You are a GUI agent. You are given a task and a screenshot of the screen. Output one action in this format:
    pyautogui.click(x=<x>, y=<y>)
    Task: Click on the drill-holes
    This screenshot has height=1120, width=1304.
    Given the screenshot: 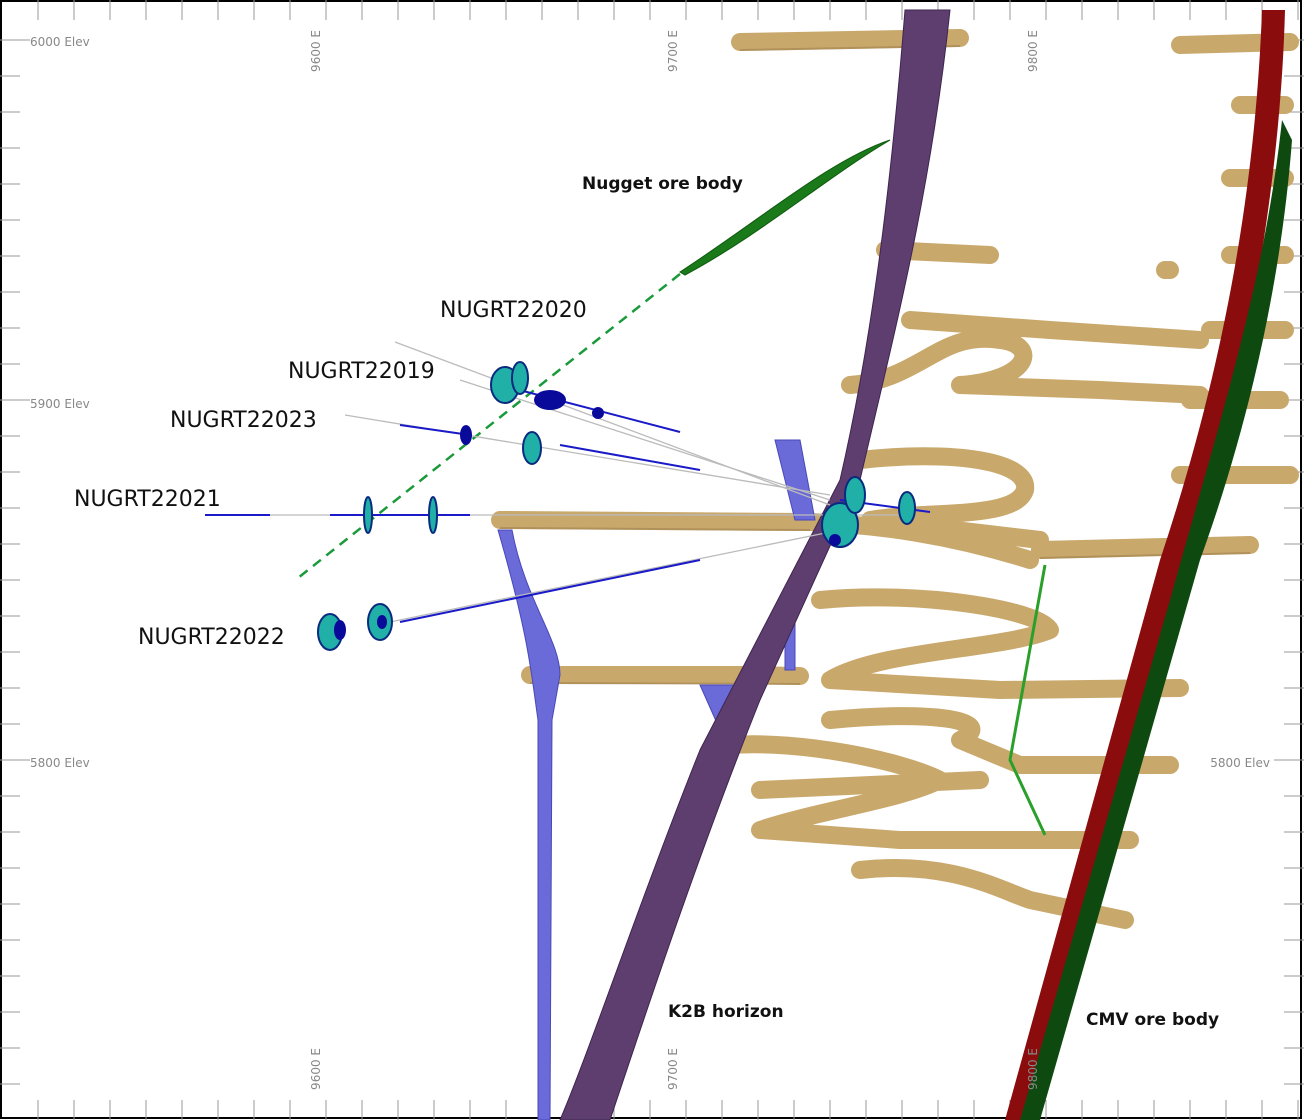 What is the action you would take?
    pyautogui.click(x=568, y=482)
    